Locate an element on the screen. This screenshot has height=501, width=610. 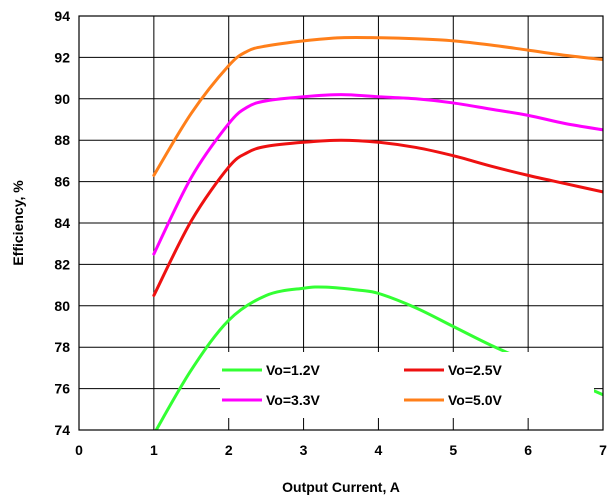
y-tick-label: 94 is located at coordinates (62, 16).